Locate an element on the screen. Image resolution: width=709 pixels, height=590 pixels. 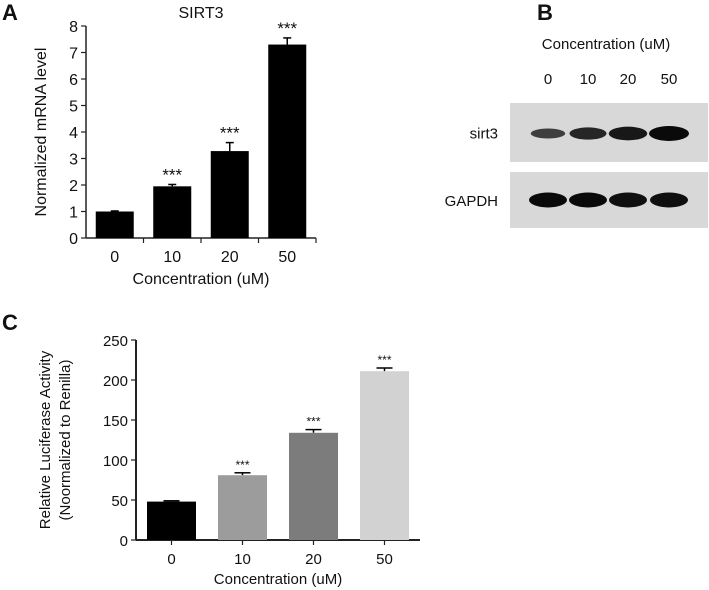
y-tick-label: 4 is located at coordinates (73, 133).